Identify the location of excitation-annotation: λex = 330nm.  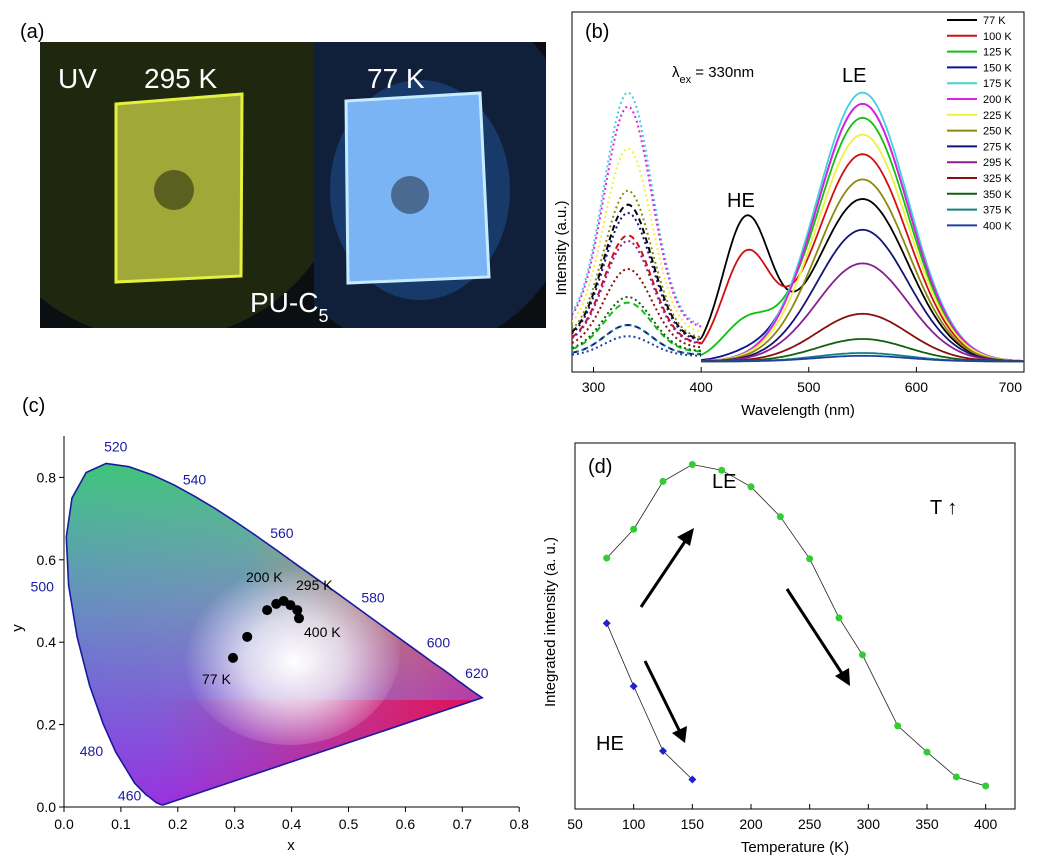
(713, 75).